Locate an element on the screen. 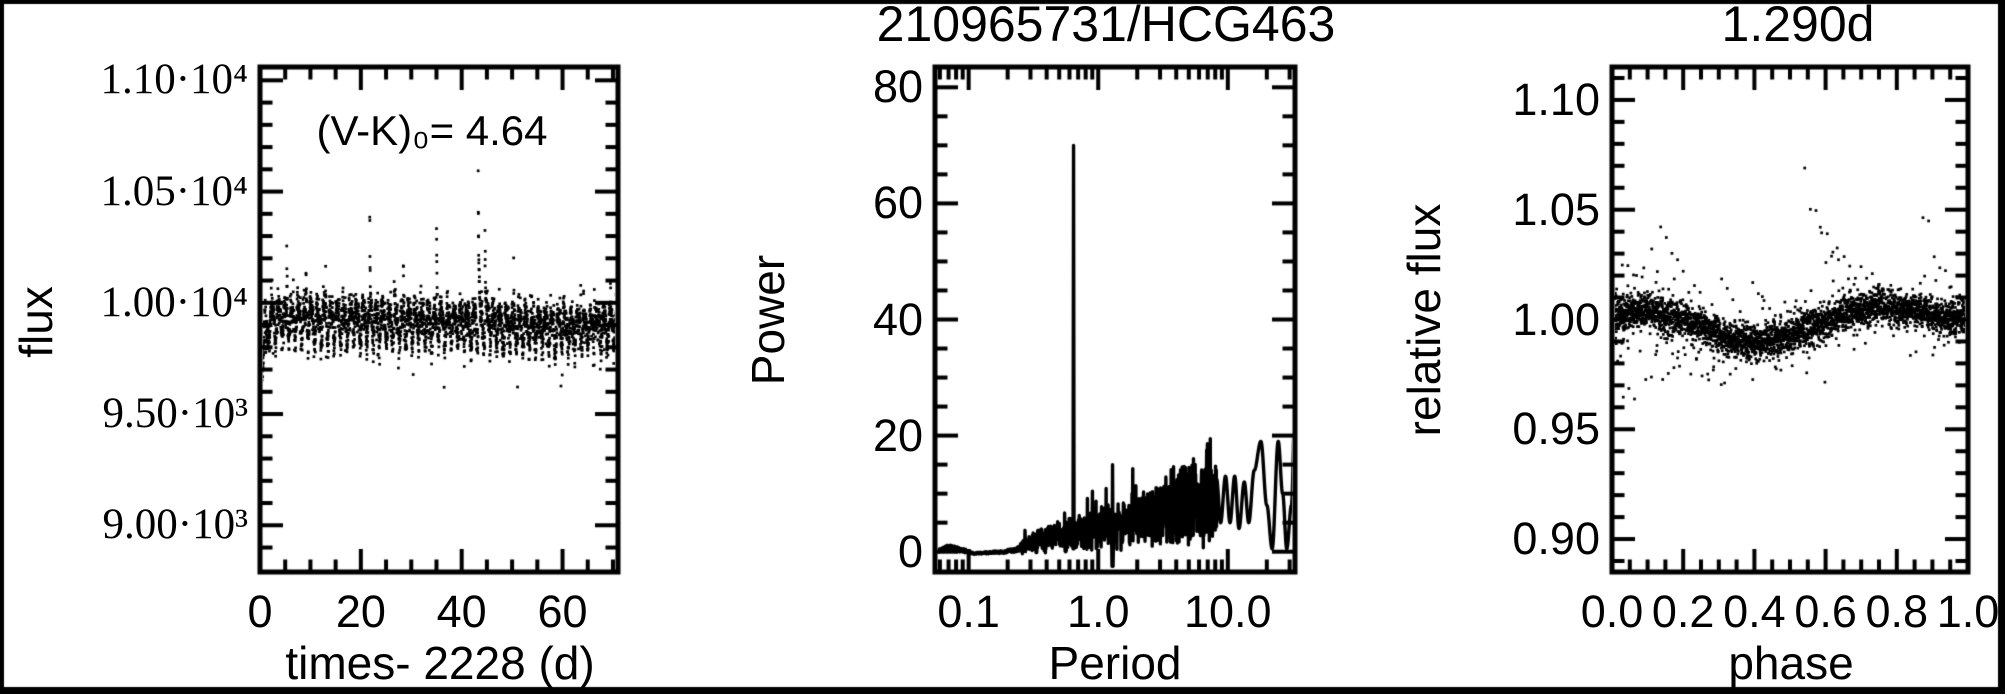  time-axis-label: times- 2228 (d) is located at coordinates (440, 663).